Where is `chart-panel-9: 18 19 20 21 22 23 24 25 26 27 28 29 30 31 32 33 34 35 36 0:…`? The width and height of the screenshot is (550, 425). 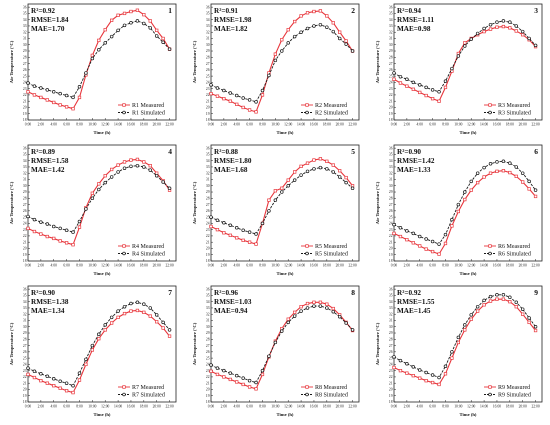 chart-panel-9: 18 19 20 21 22 23 24 25 26 27 28 29 30 31 32 33 34 35 36 0:… is located at coordinates (457, 352).